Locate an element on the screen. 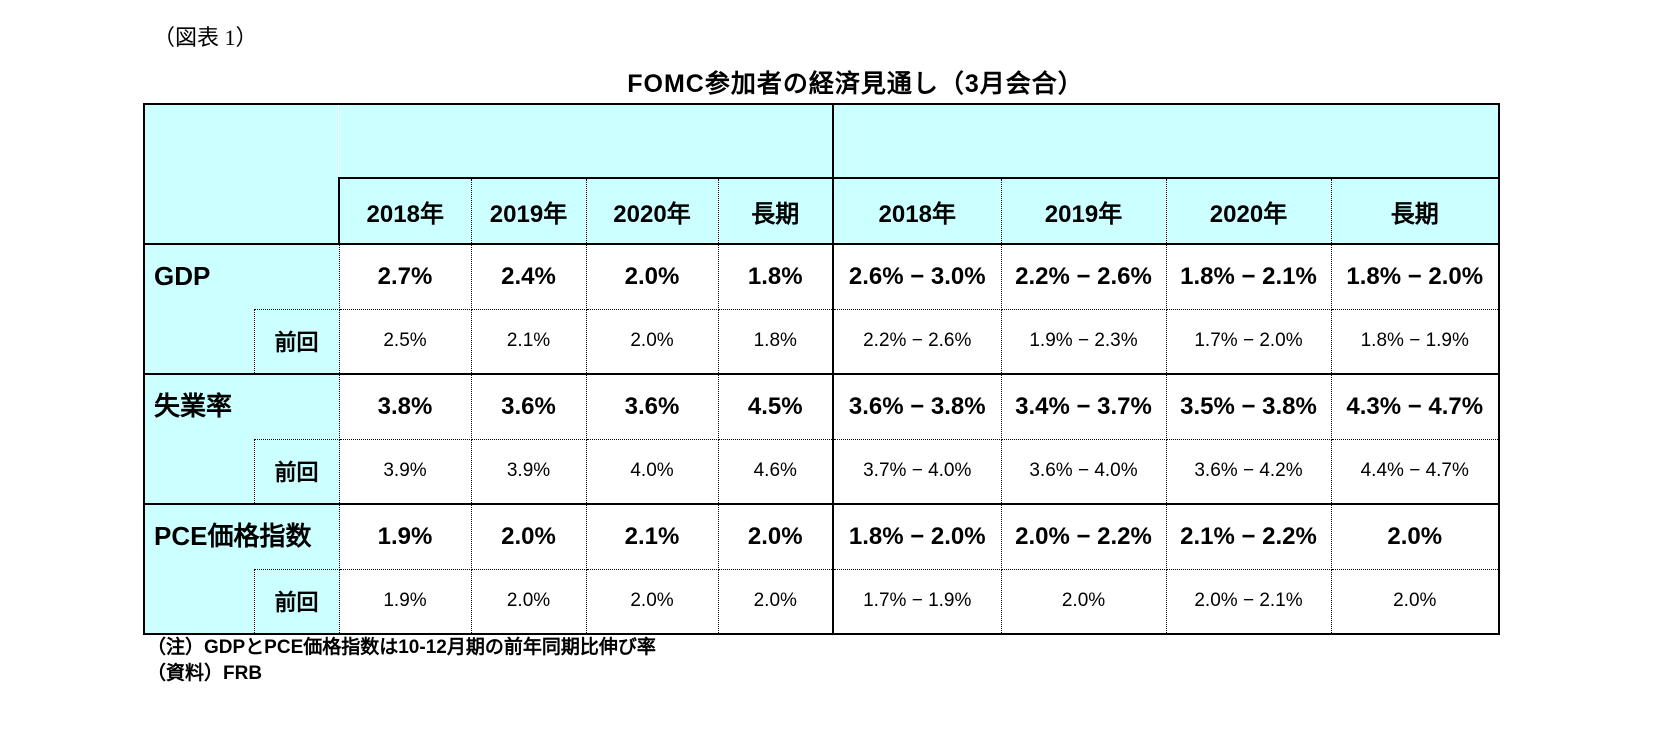 This screenshot has height=729, width=1655. pce-median-2020: 2.1% is located at coordinates (652, 536).